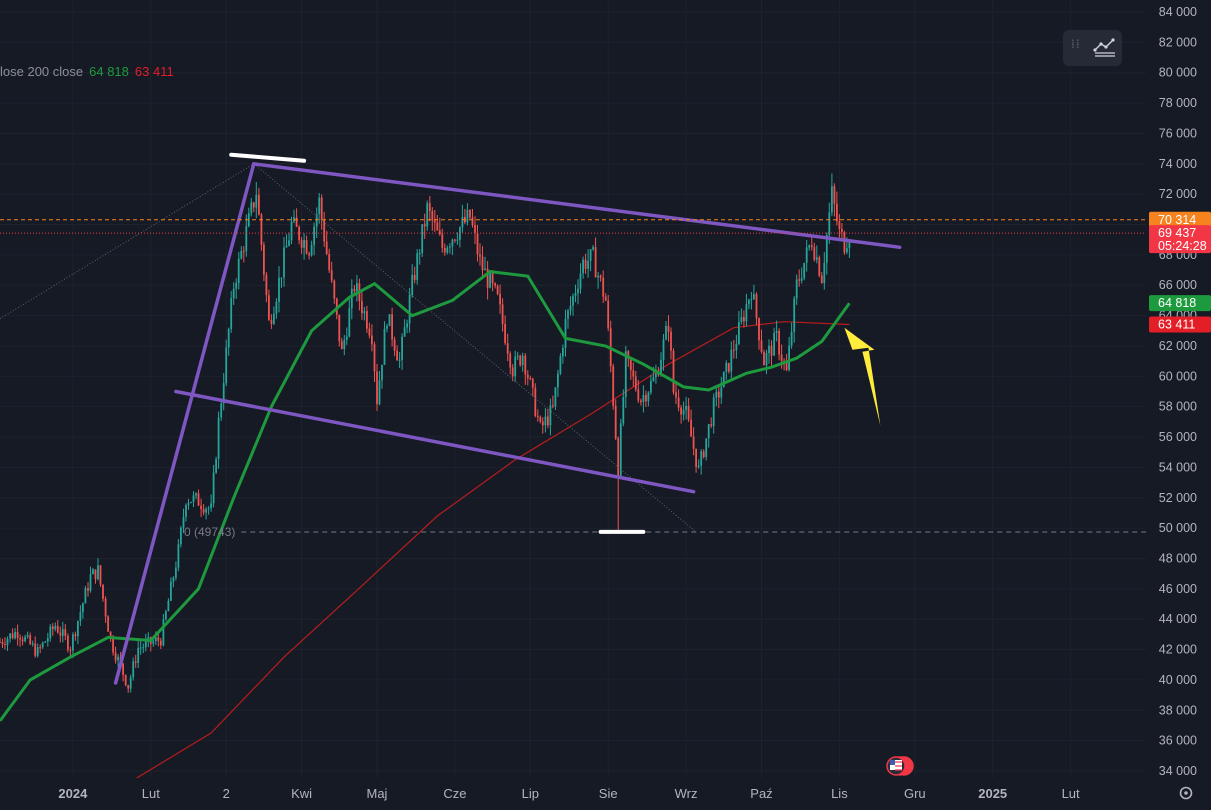  I want to click on indicator-legend: lose 200 close 64 818 63 411, so click(87, 71).